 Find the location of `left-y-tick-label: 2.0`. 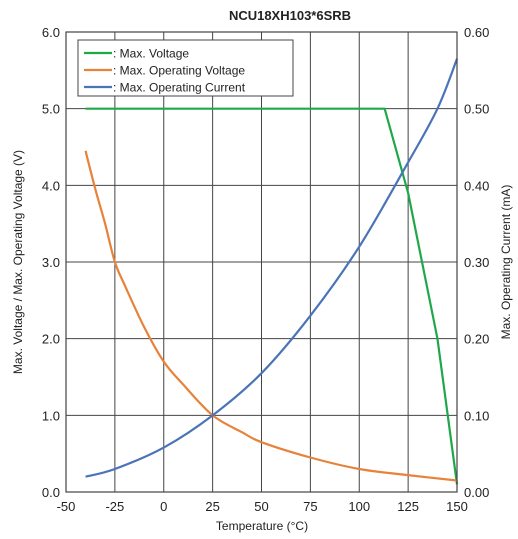

left-y-tick-label: 2.0 is located at coordinates (51, 339).